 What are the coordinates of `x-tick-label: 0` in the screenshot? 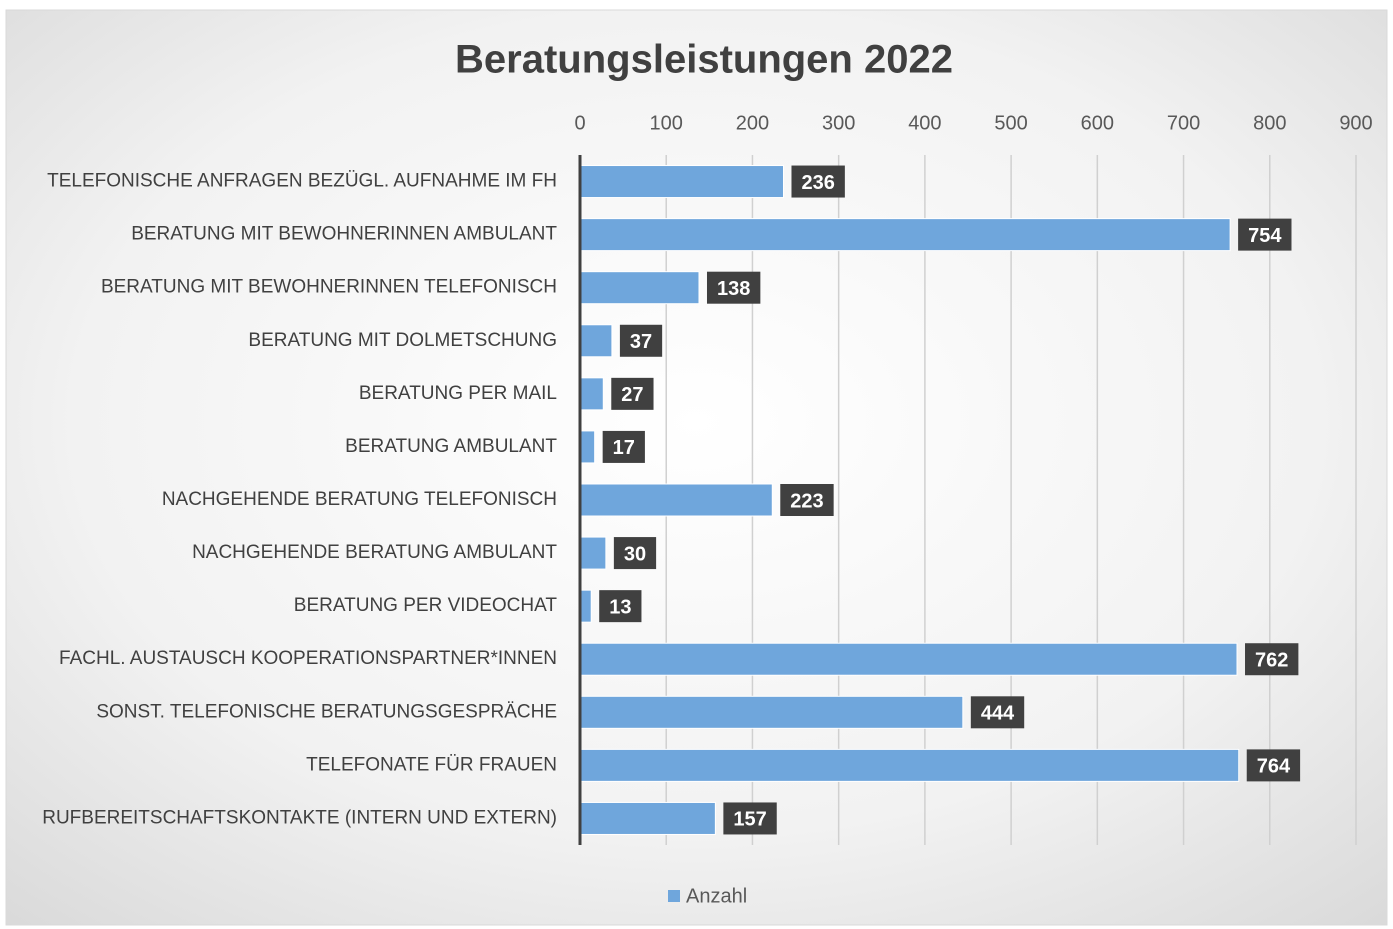 It's located at (579, 123).